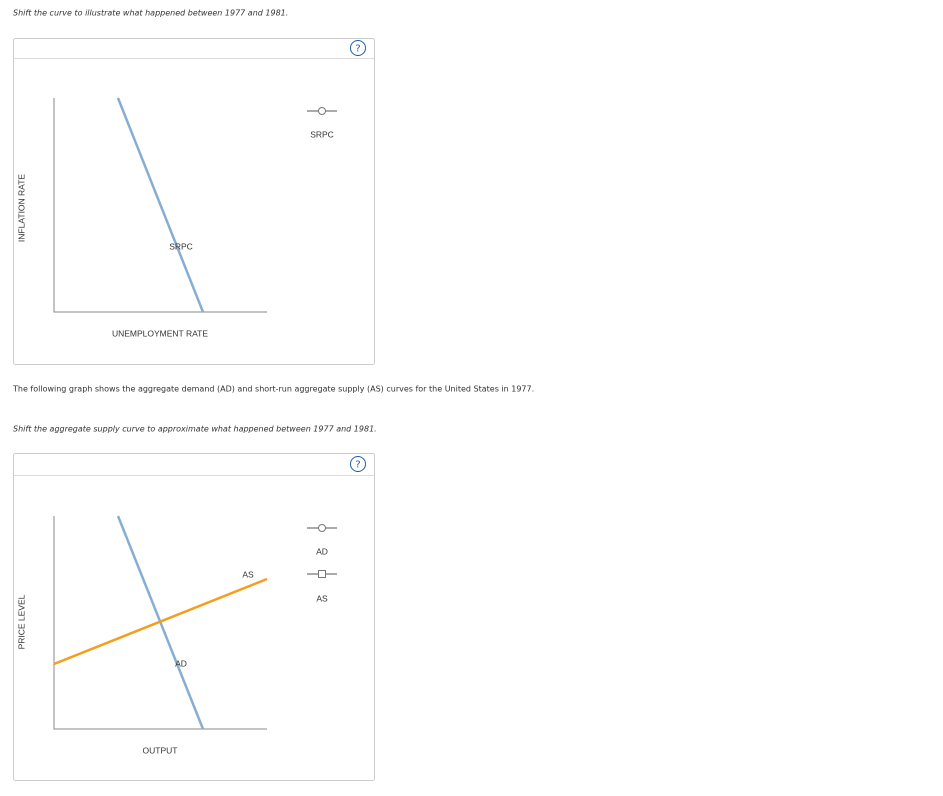 This screenshot has height=796, width=943. I want to click on as-curve, so click(160, 621).